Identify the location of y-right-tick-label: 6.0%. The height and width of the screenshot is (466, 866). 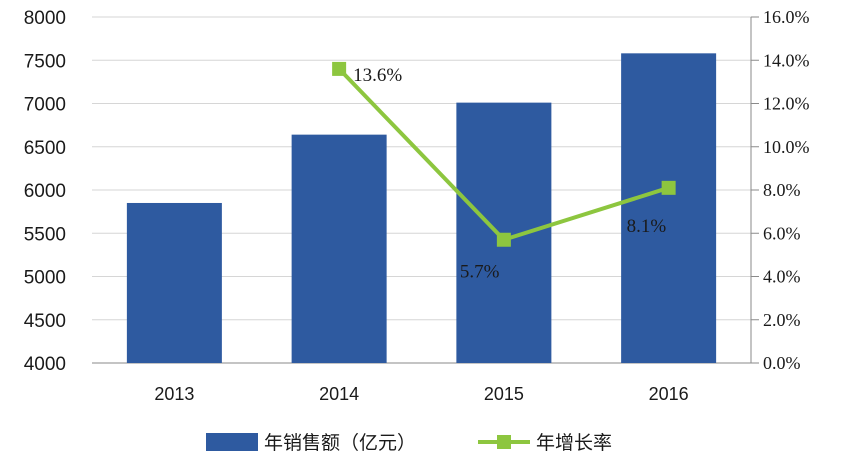
(782, 233).